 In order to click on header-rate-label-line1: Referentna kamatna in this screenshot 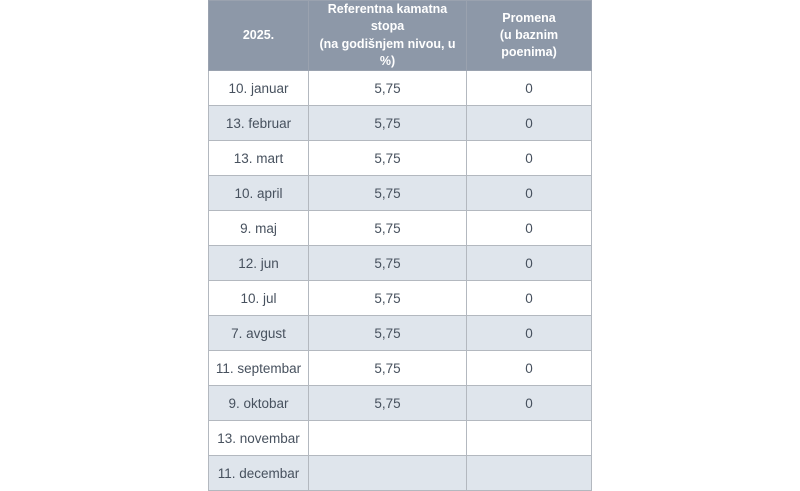, I will do `click(387, 9)`.